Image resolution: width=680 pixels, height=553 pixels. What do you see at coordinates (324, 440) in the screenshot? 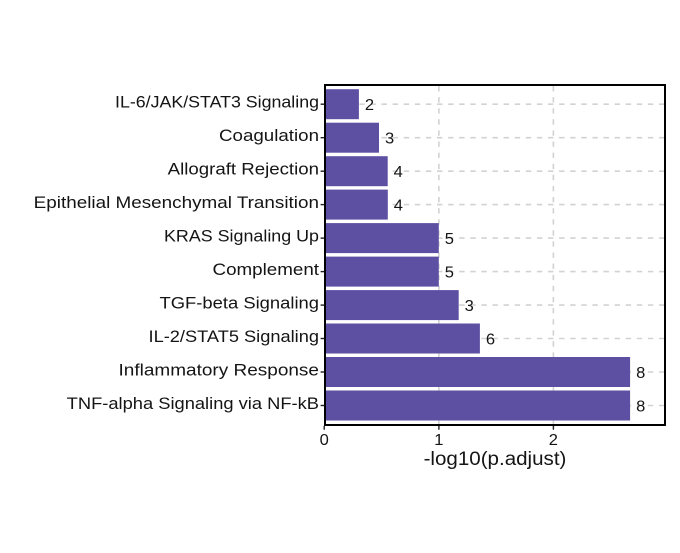
I see `svg-text: 0` at bounding box center [324, 440].